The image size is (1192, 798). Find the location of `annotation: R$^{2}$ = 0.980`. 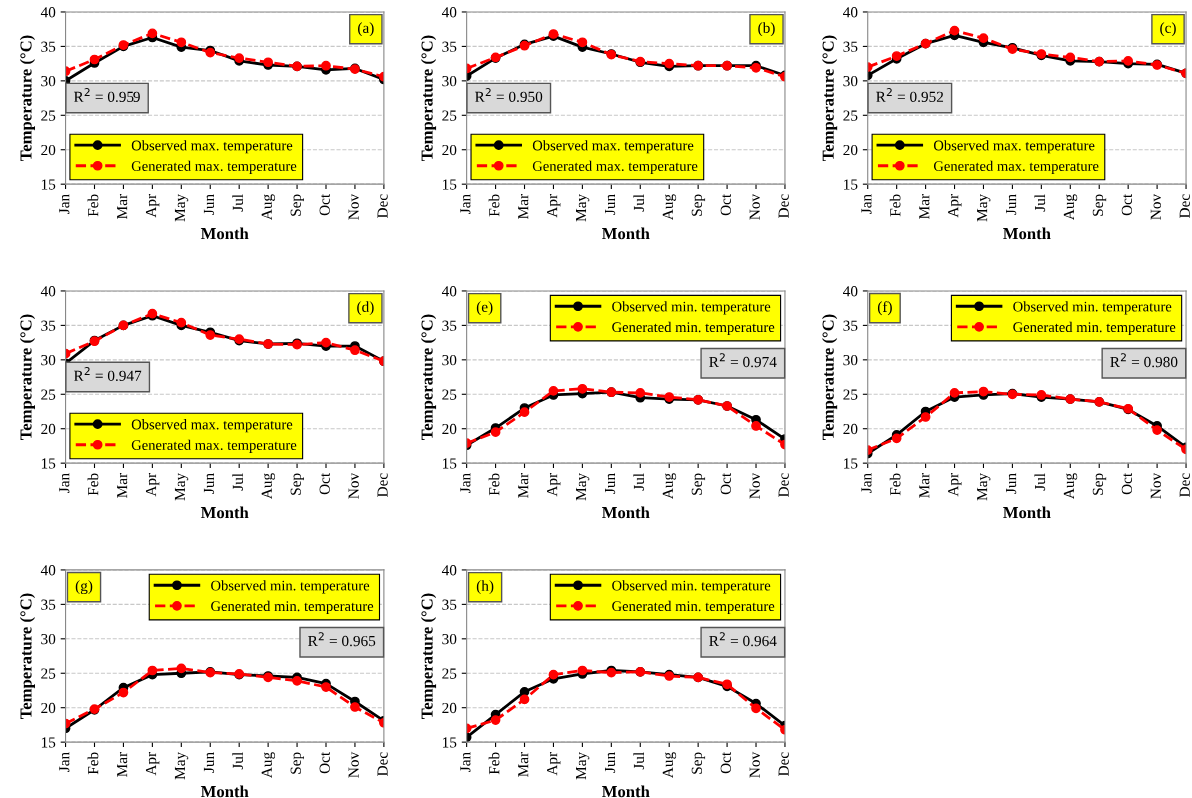

annotation: R$^{2}$ = 0.980 is located at coordinates (1144, 360).